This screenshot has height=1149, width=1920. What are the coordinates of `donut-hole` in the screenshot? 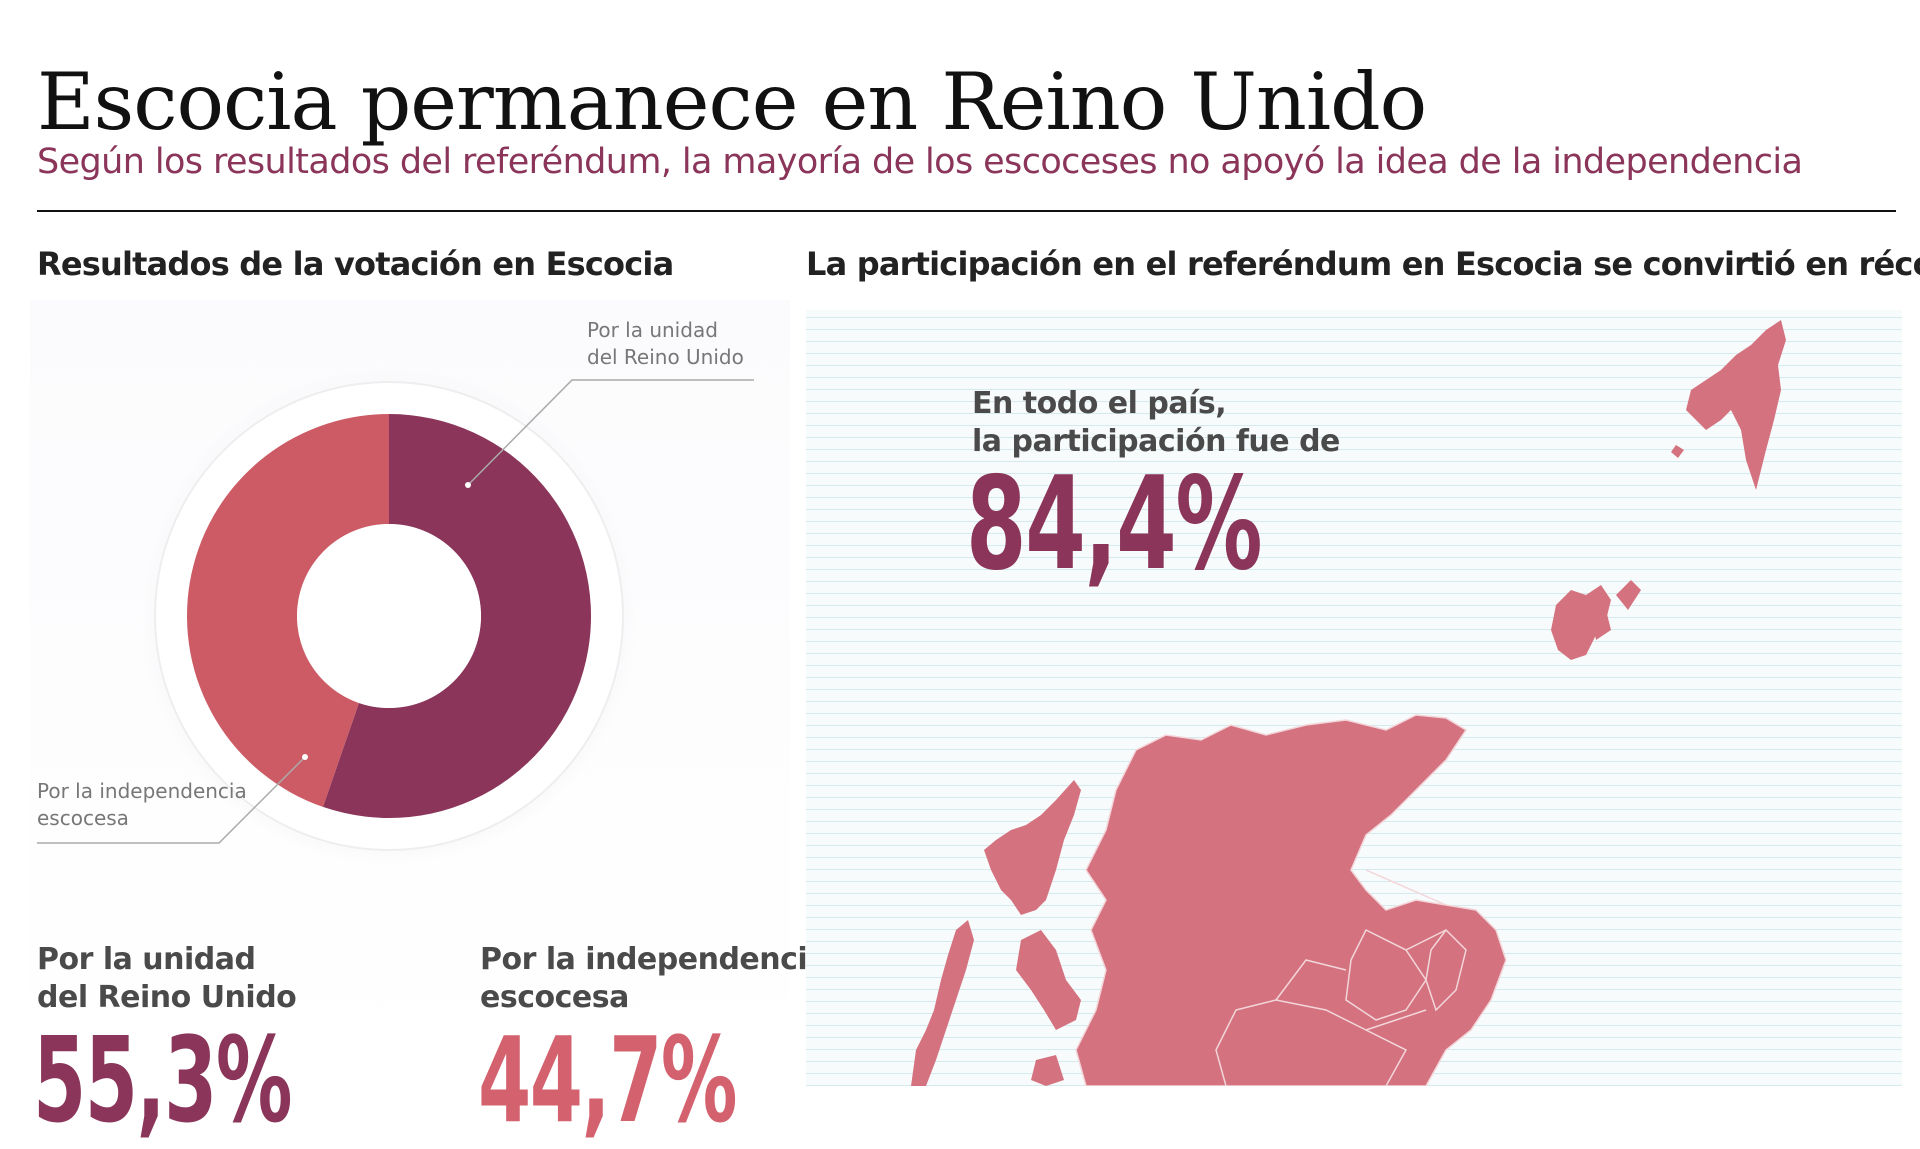 It's located at (389, 616).